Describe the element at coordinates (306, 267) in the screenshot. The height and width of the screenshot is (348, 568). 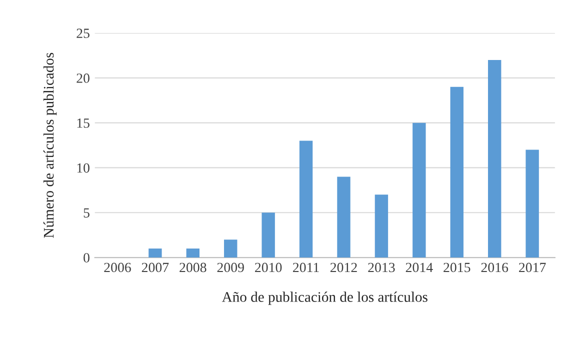
I see `x-tick-label: 2011` at that location.